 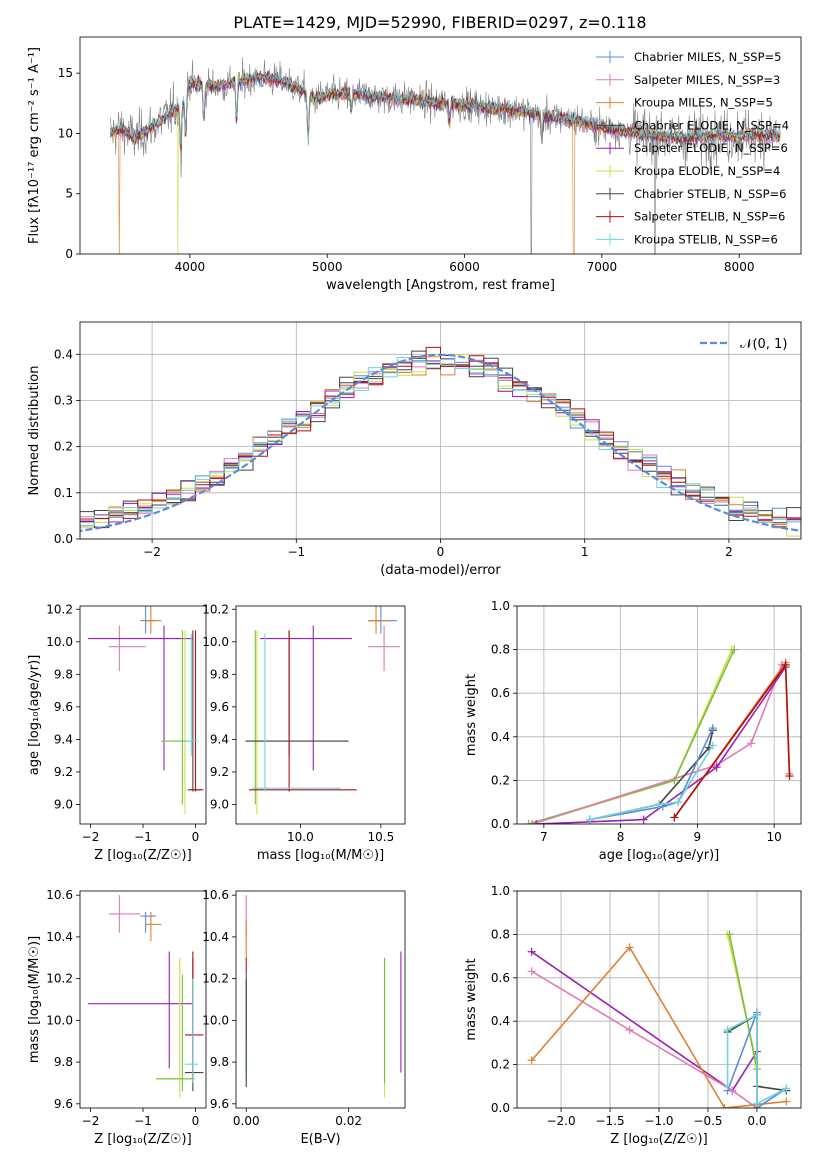 I want to click on y-tick-label: 1.0, so click(x=500, y=606).